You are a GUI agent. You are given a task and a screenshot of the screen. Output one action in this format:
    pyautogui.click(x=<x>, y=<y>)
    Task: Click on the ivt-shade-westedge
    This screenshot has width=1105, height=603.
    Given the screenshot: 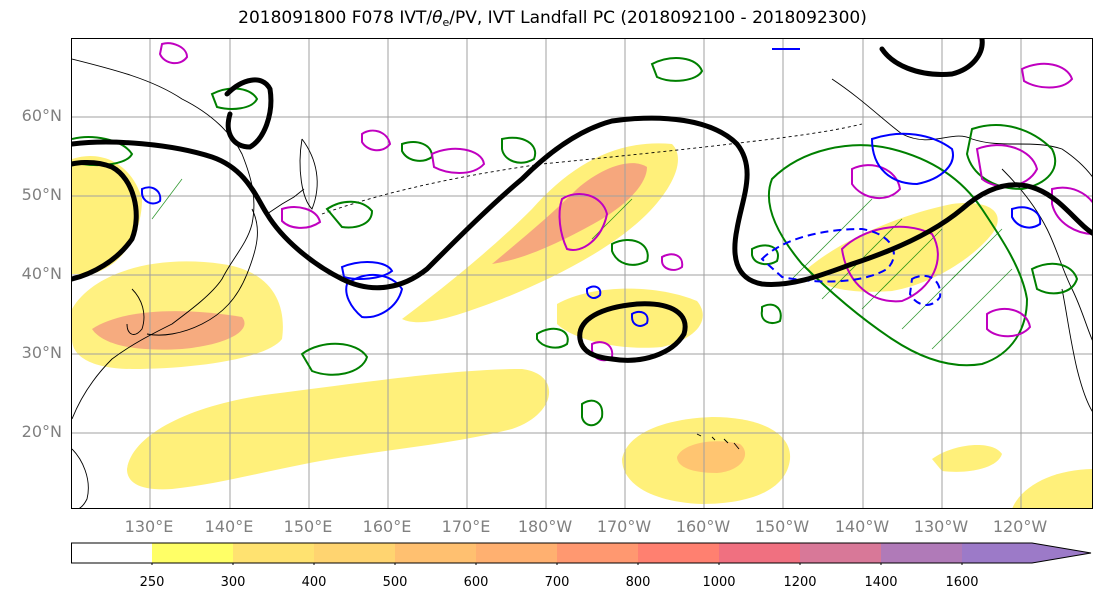 What is the action you would take?
    pyautogui.click(x=107, y=214)
    